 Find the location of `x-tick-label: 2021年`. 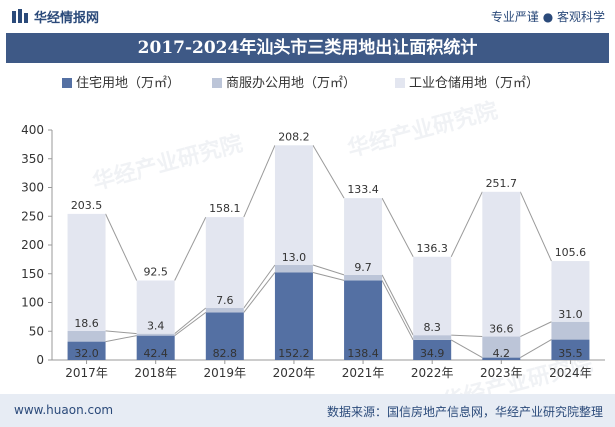

x-tick-label: 2021年 is located at coordinates (363, 373).